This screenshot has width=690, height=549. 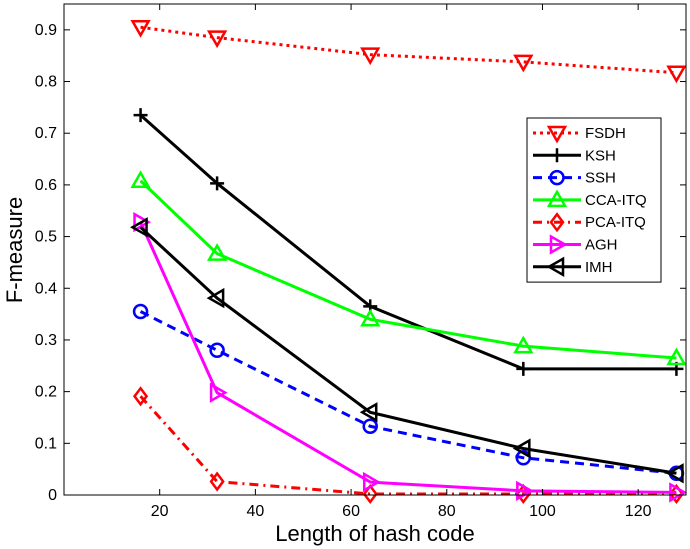 What do you see at coordinates (638, 511) in the screenshot?
I see `x-tick-label: 120` at bounding box center [638, 511].